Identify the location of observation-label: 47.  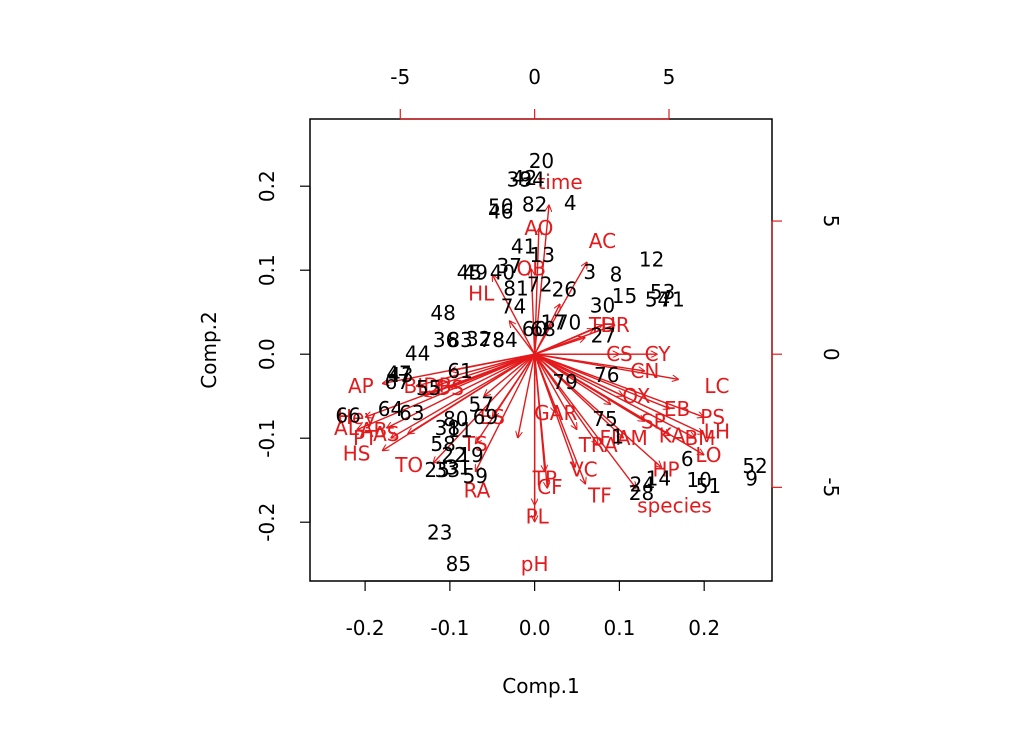
(398, 374).